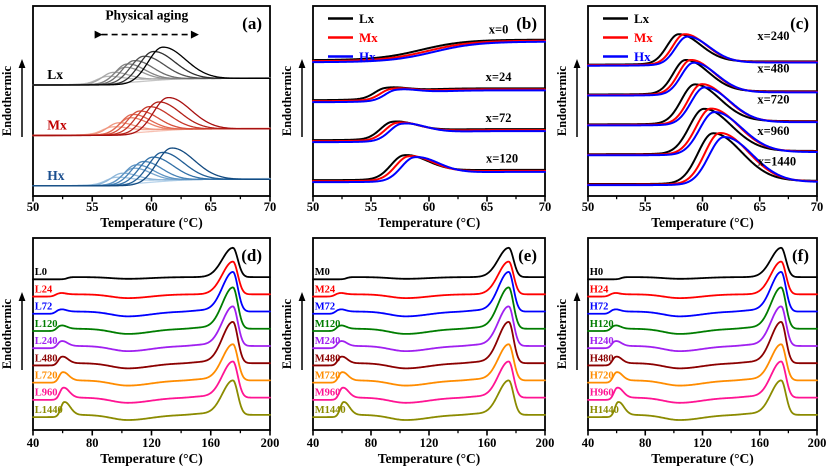 This screenshot has height=467, width=827. I want to click on curve-label: H72, so click(599, 307).